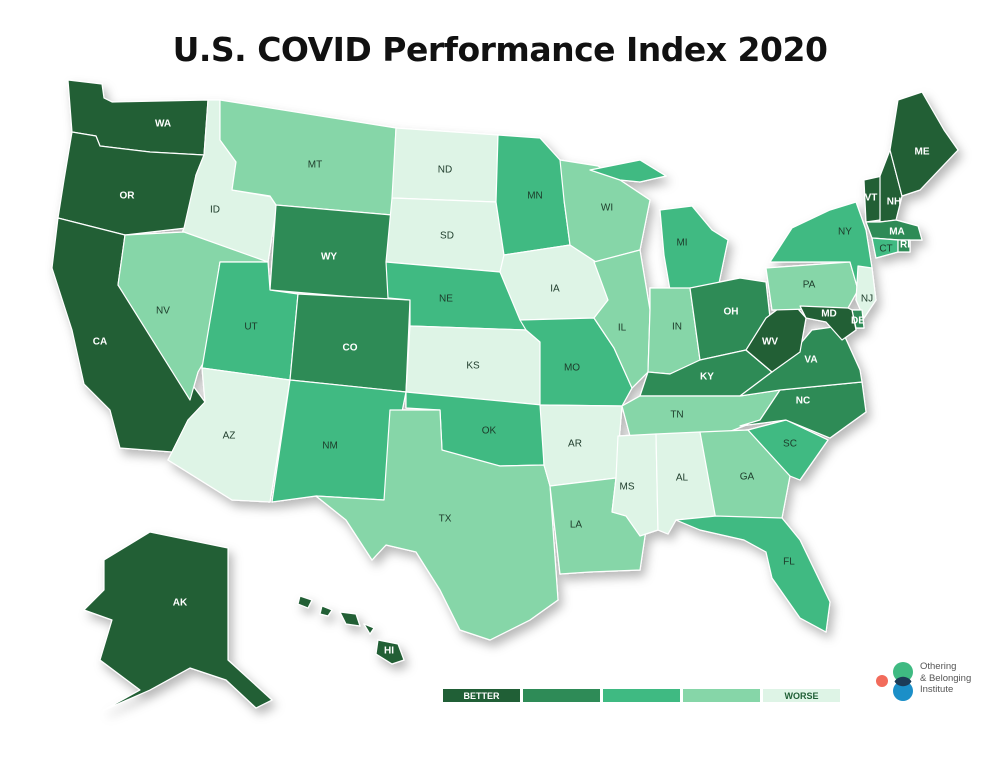 This screenshot has width=1000, height=773. What do you see at coordinates (891, 186) in the screenshot?
I see `state-nh` at bounding box center [891, 186].